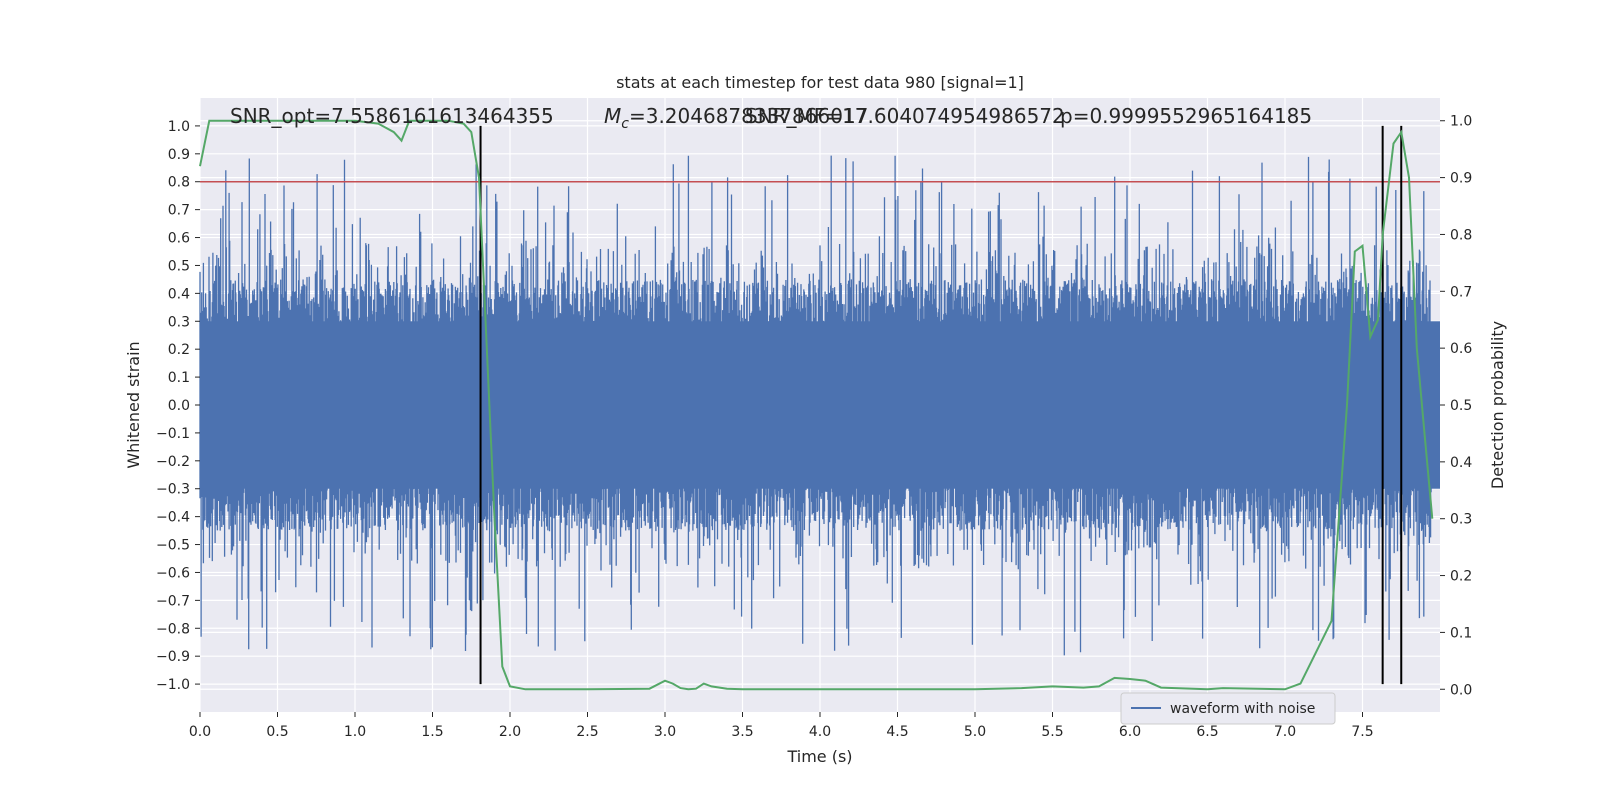 This screenshot has width=1600, height=800. I want to click on annotation-snr-opt: SNR_opt=7.558616161346​4355, so click(392, 116).